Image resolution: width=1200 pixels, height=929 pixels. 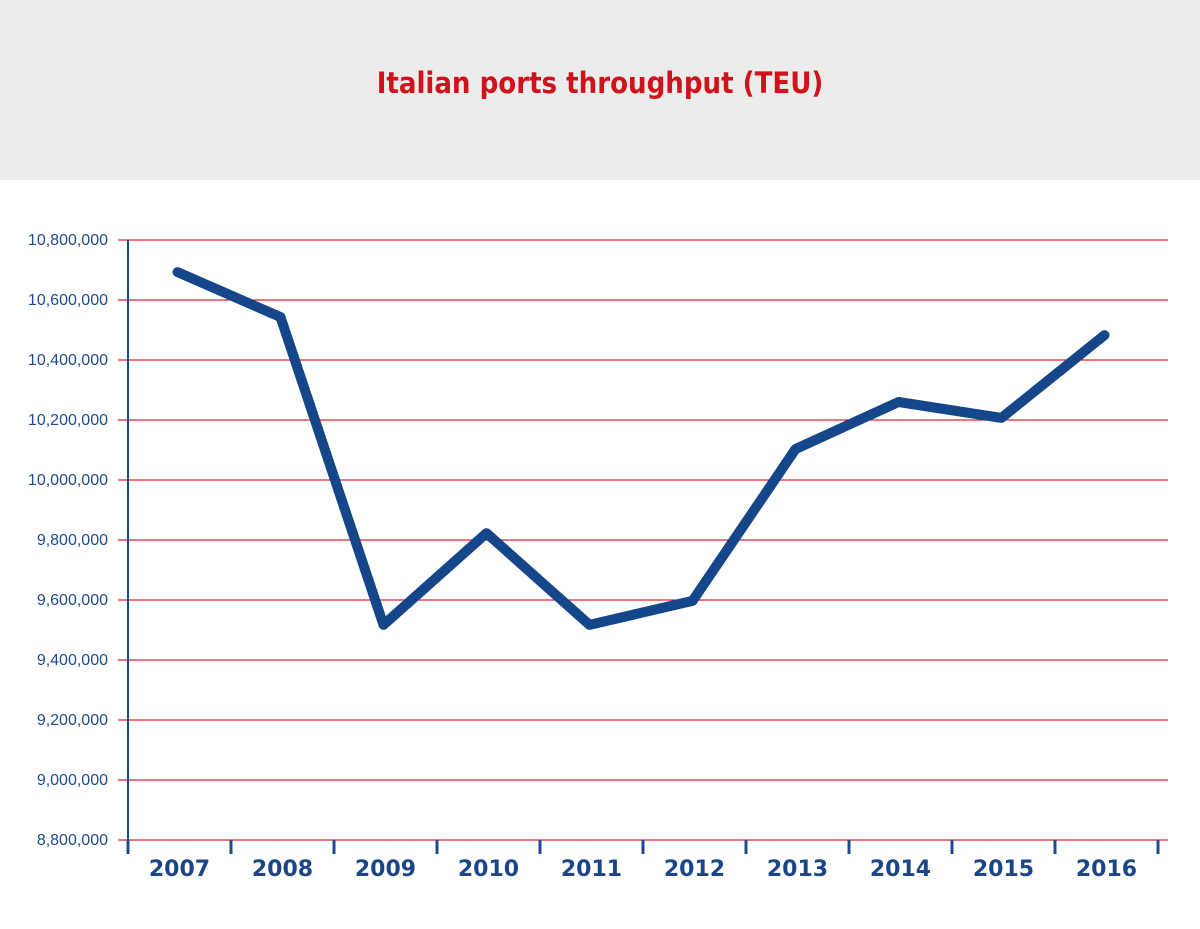 What do you see at coordinates (385, 869) in the screenshot?
I see `x-tick-label: 2009` at bounding box center [385, 869].